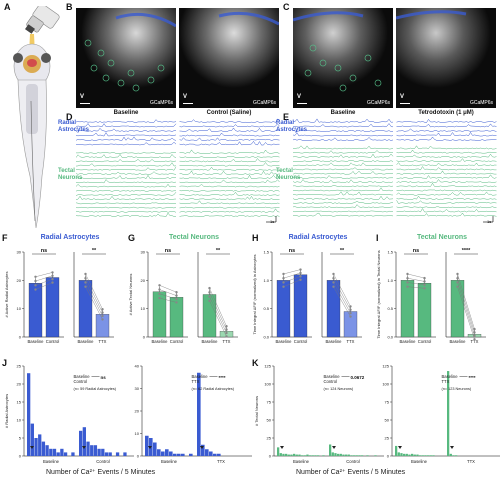 Image resolution: width=500 pixels, height=479 pixels. I want to click on y-tick-label: 1.0, so click(266, 280).